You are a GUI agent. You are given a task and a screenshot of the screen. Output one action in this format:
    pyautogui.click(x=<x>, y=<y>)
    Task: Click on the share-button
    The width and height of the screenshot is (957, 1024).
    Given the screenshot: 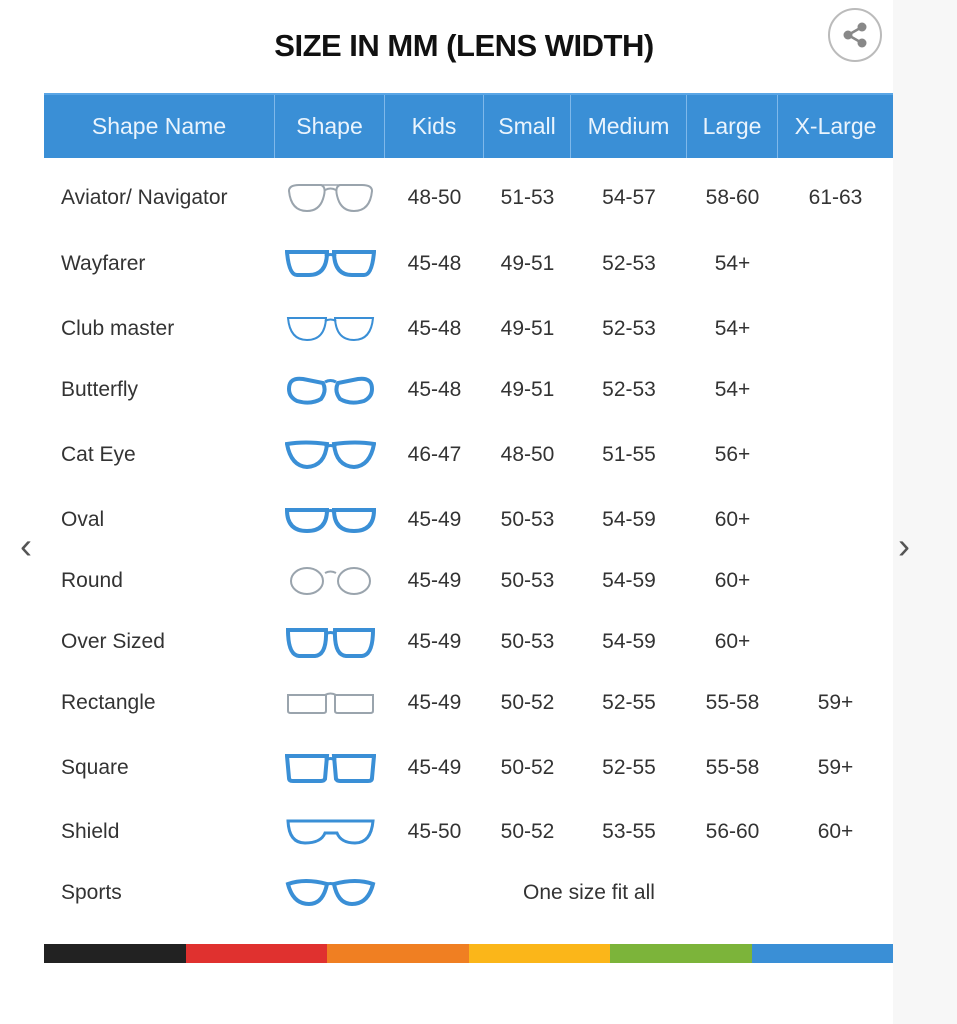 What is the action you would take?
    pyautogui.click(x=855, y=35)
    